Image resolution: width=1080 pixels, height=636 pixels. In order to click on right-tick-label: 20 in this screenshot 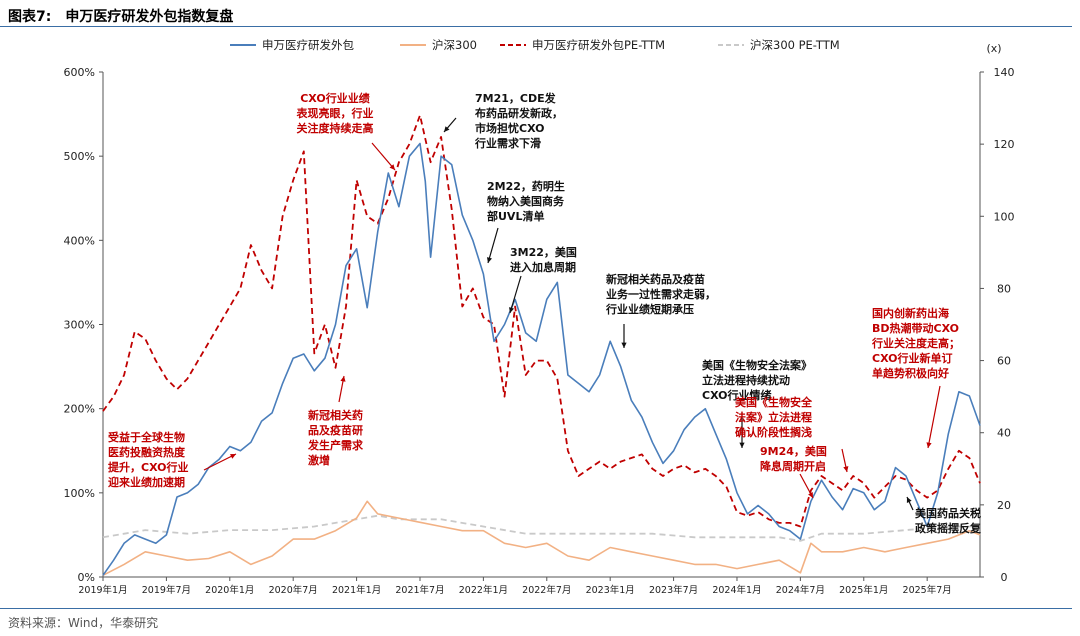, I will do `click(1004, 505)`.